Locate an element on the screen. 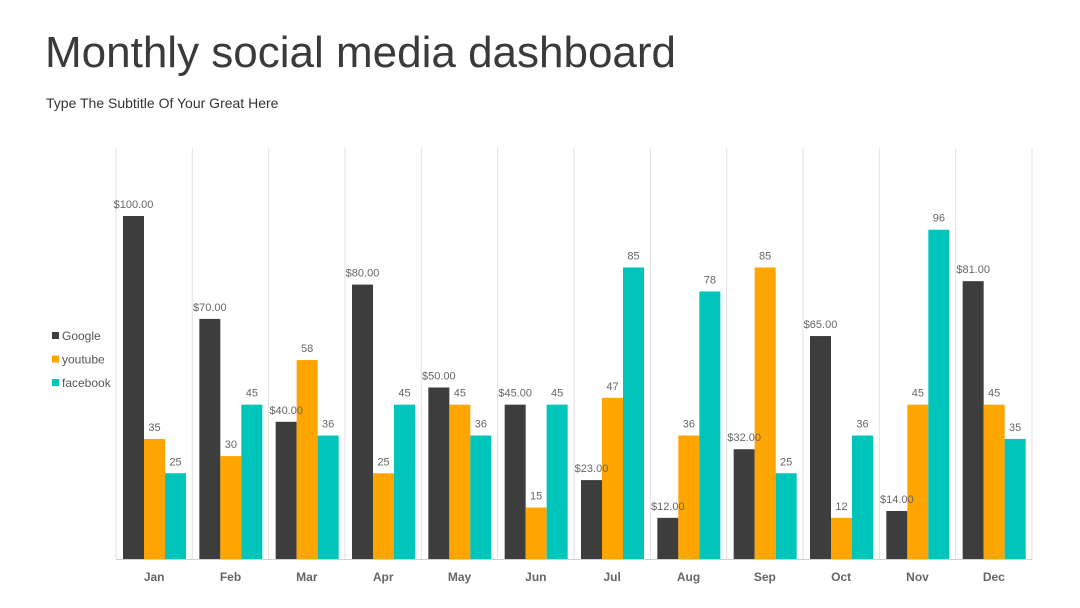 The width and height of the screenshot is (1080, 608). data-label: 78 is located at coordinates (710, 280).